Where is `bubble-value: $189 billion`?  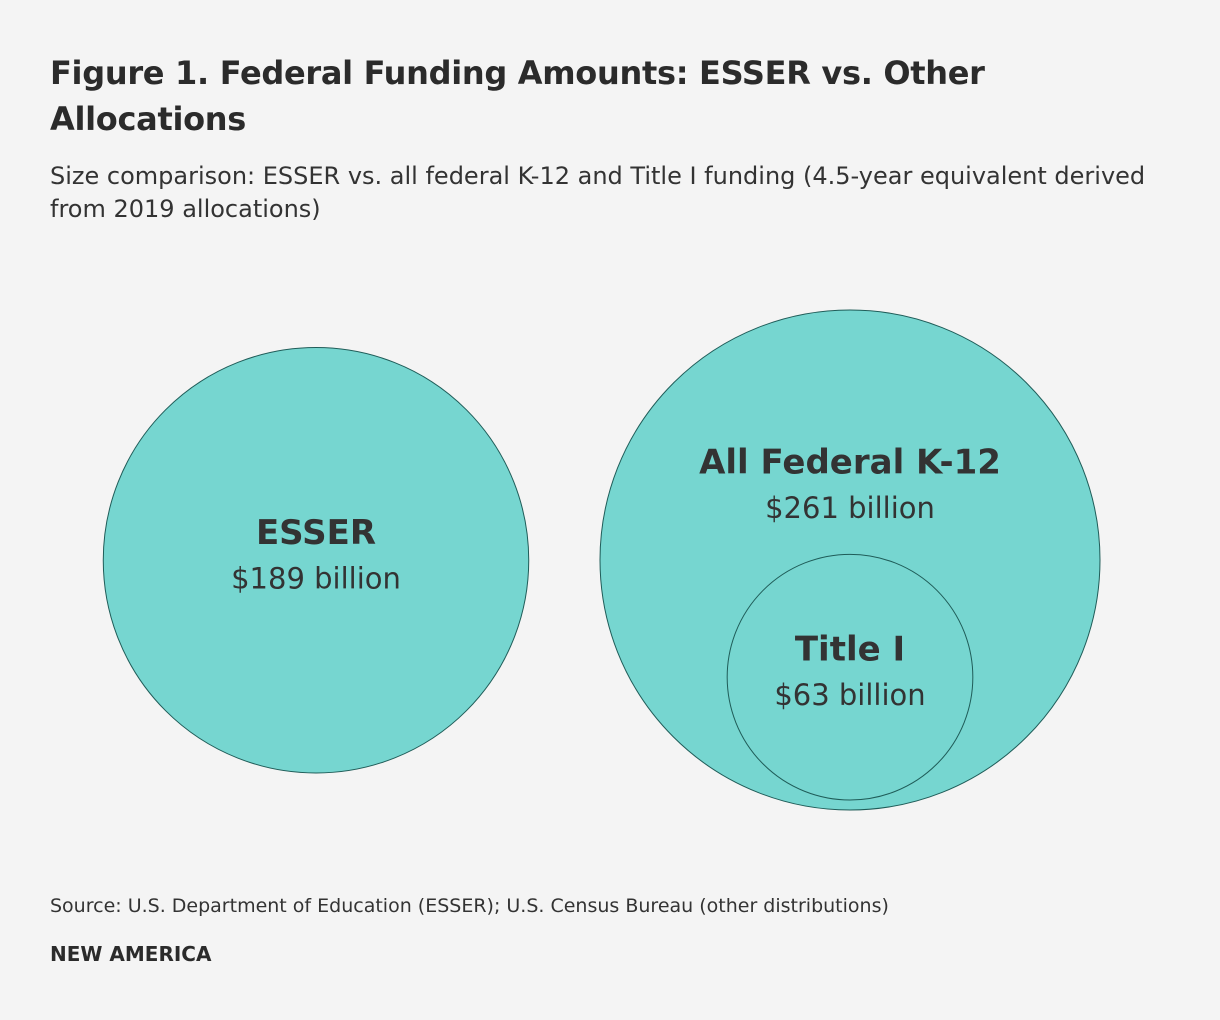 bubble-value: $189 billion is located at coordinates (316, 578).